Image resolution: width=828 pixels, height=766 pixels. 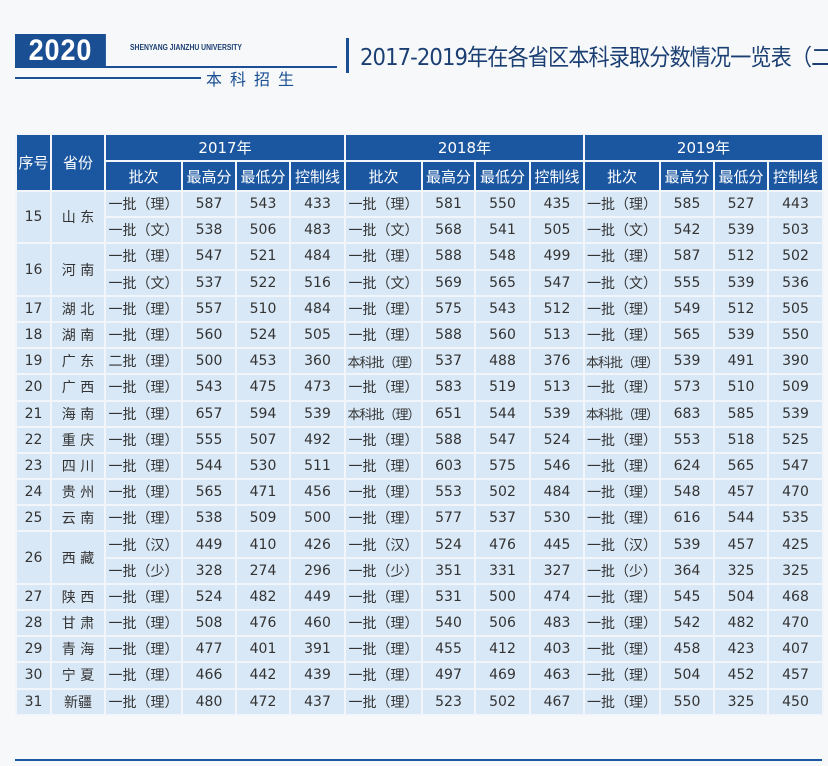 I want to click on cell-min-score: 410, so click(x=263, y=544).